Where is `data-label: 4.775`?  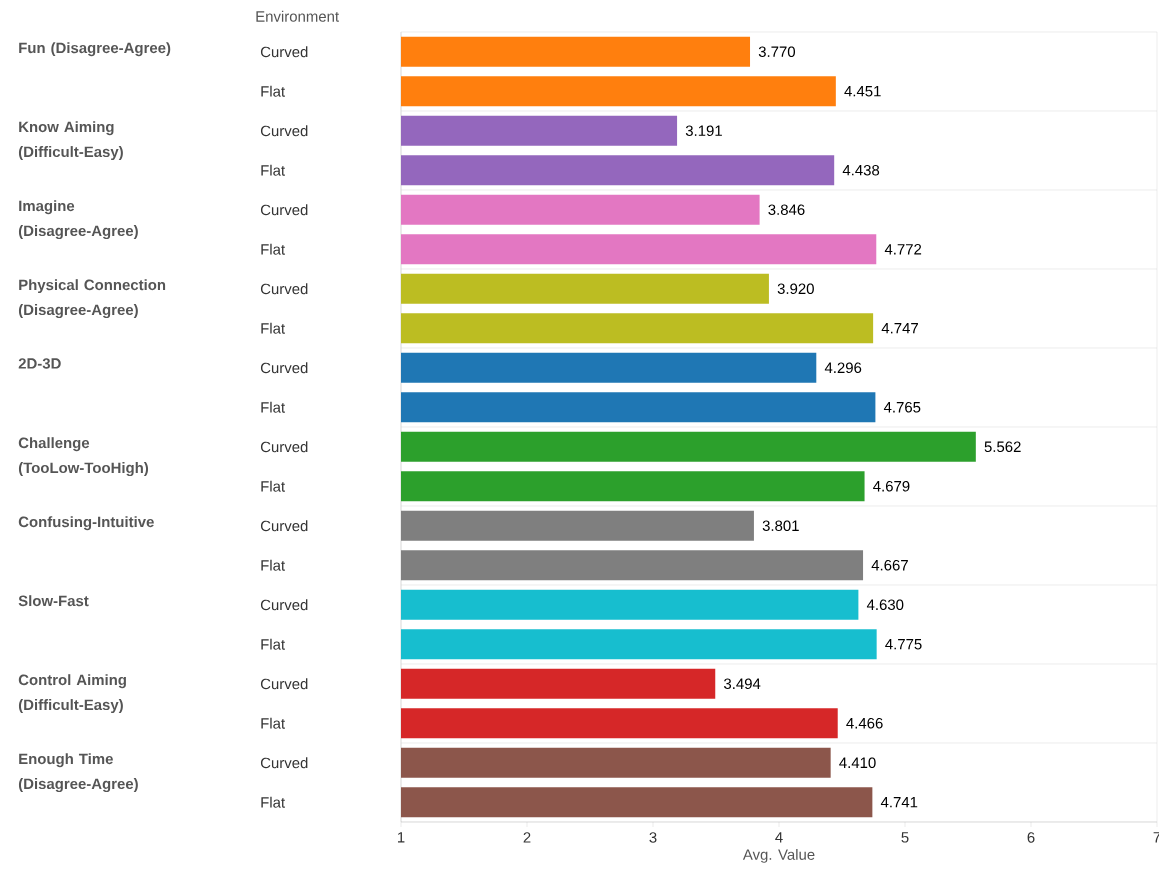 data-label: 4.775 is located at coordinates (903, 644).